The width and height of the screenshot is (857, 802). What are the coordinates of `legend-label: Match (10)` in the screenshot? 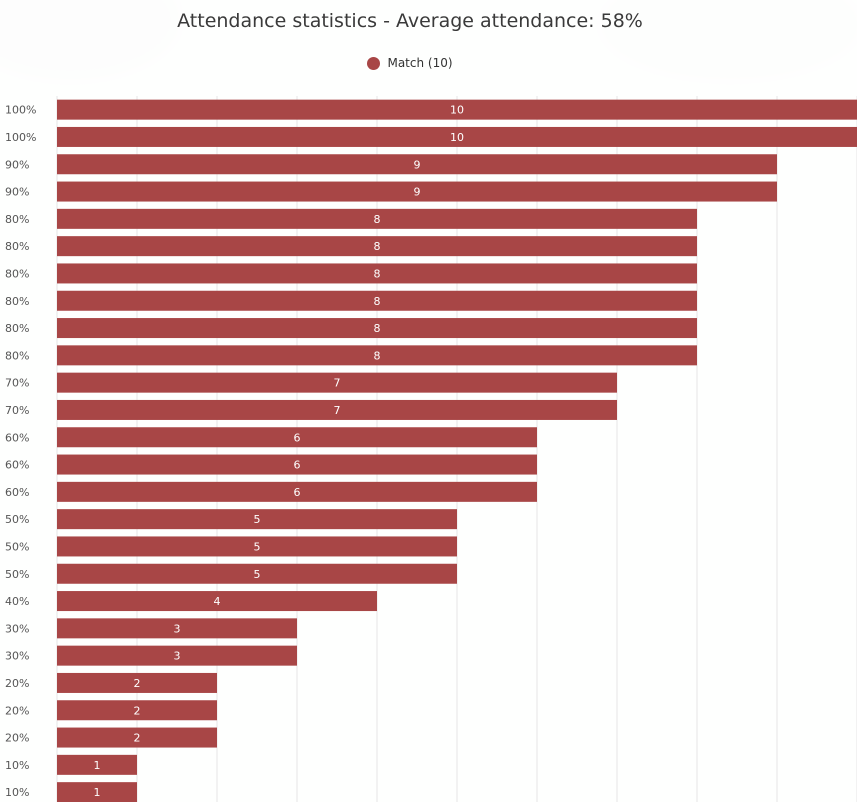 It's located at (420, 63).